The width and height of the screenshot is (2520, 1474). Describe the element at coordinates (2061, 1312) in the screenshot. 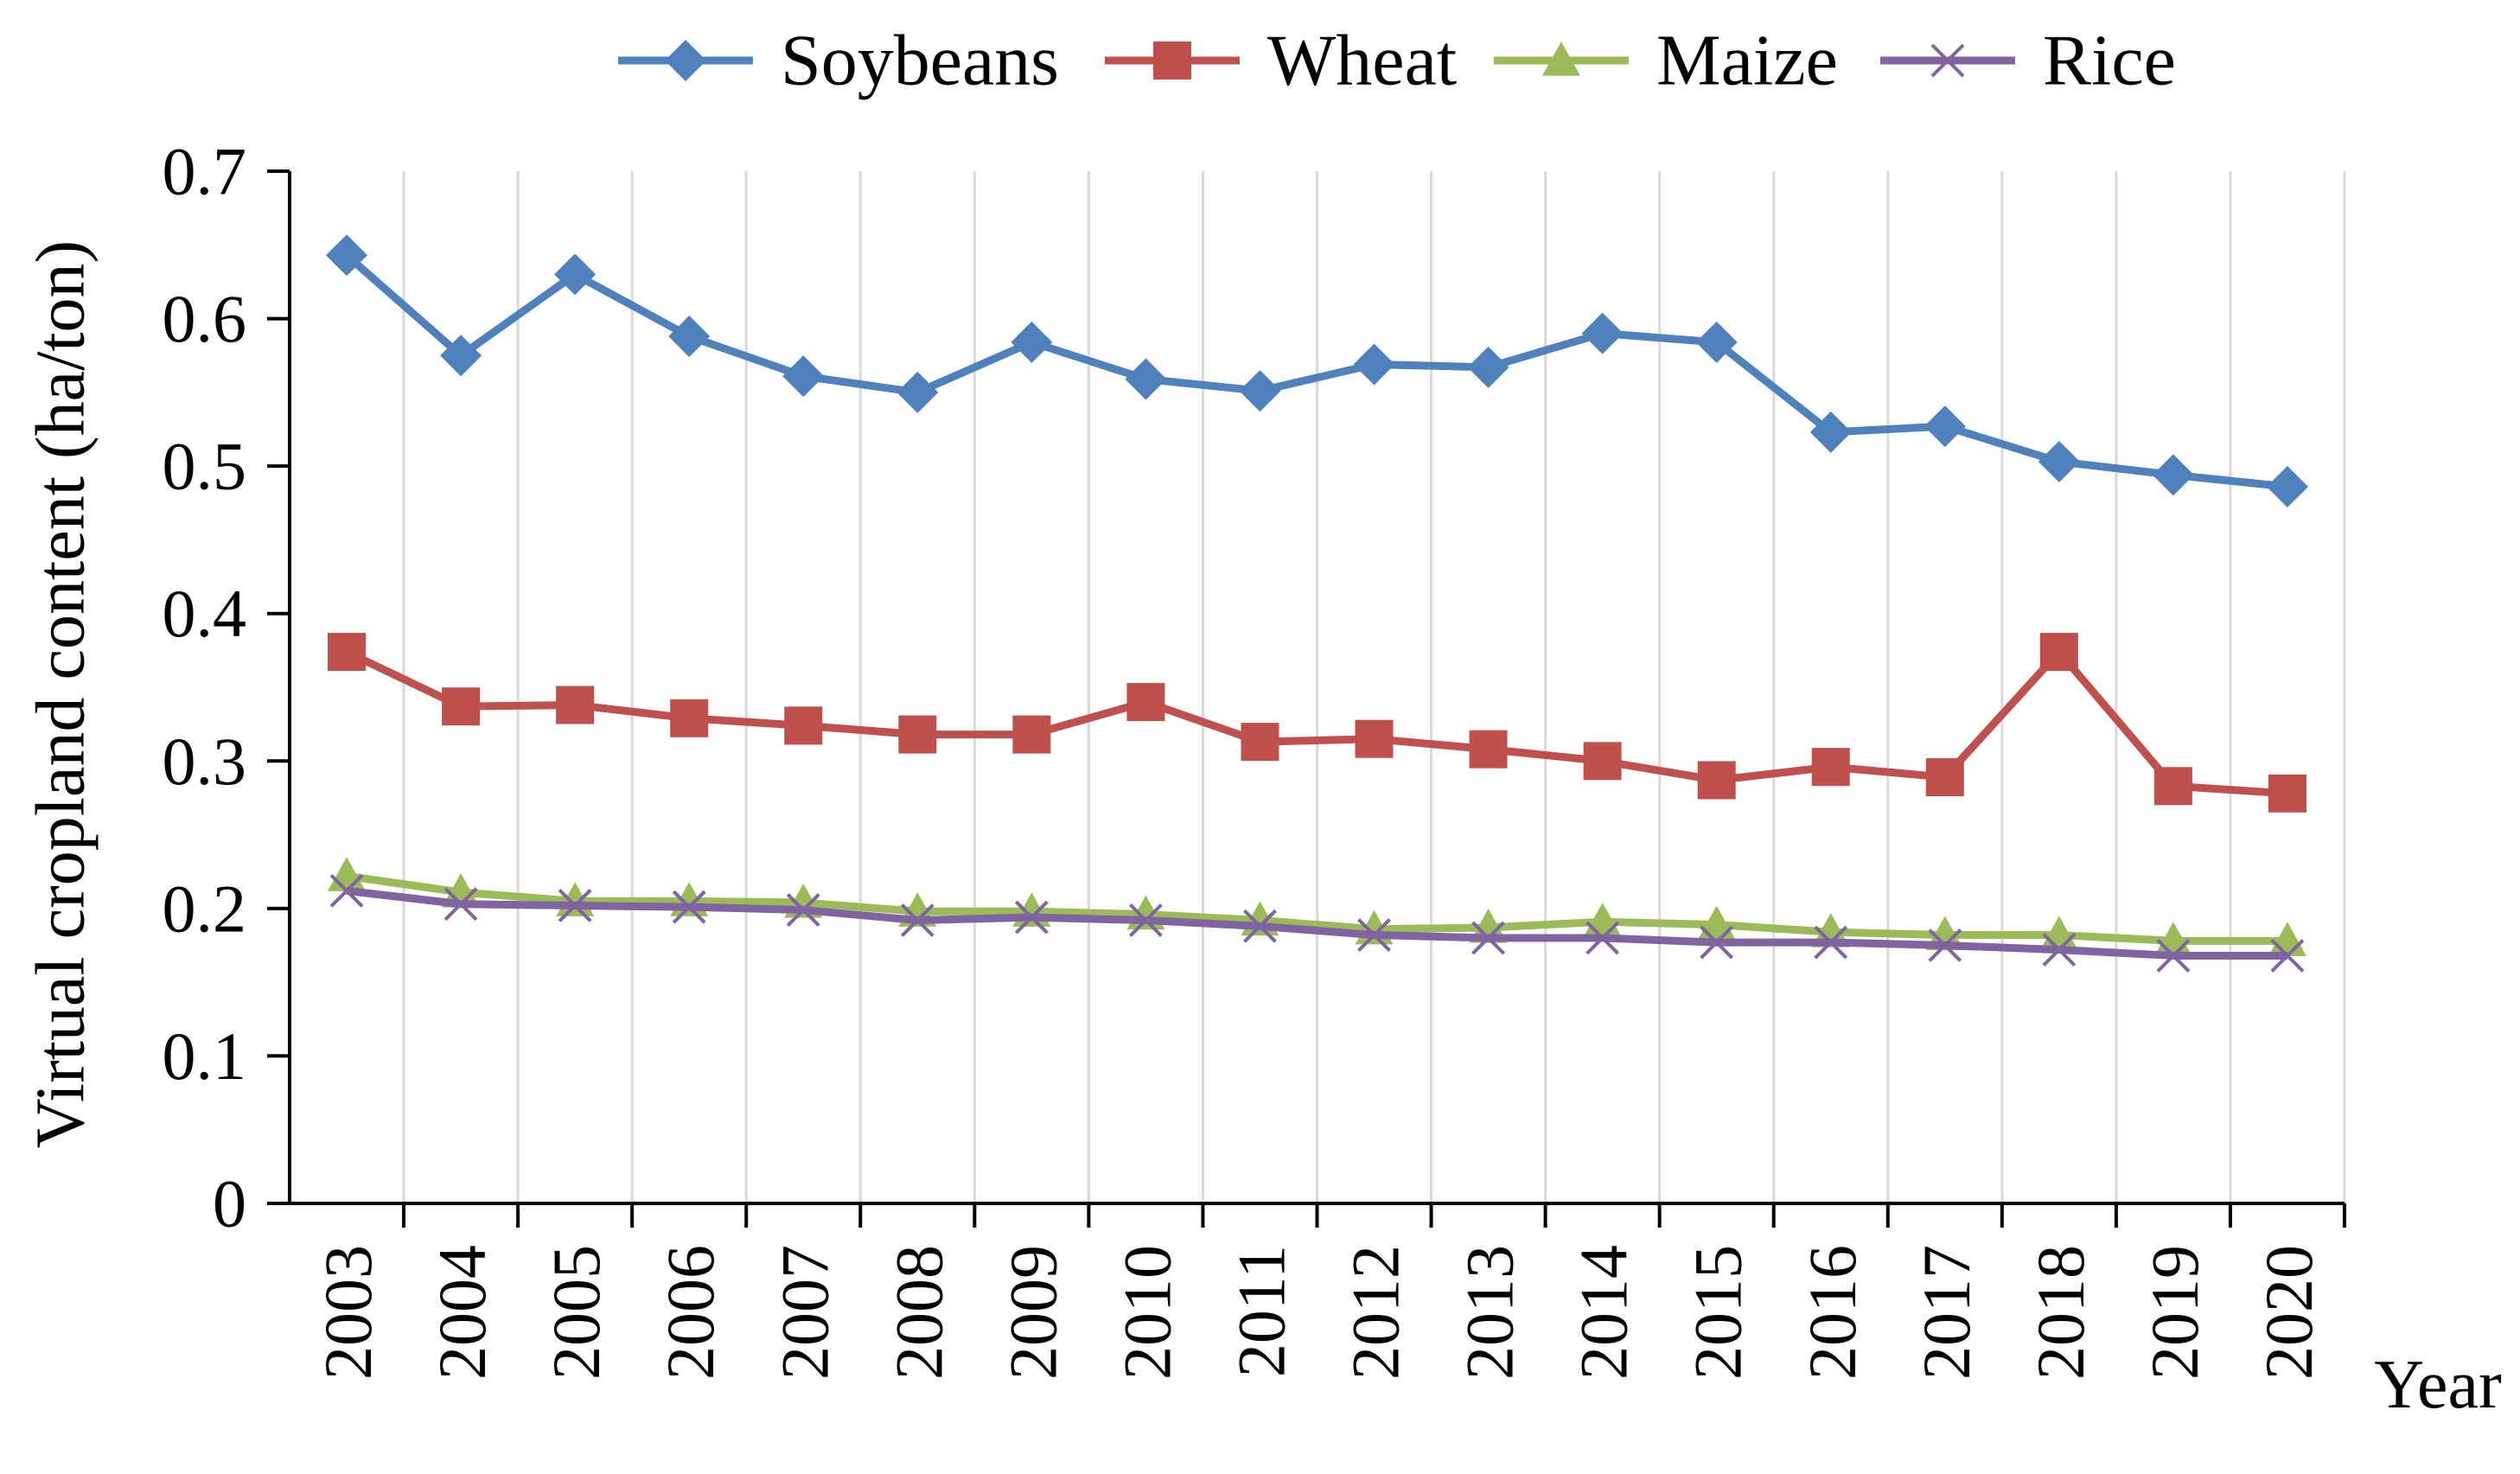

I see `x-tick-label: 2018` at that location.